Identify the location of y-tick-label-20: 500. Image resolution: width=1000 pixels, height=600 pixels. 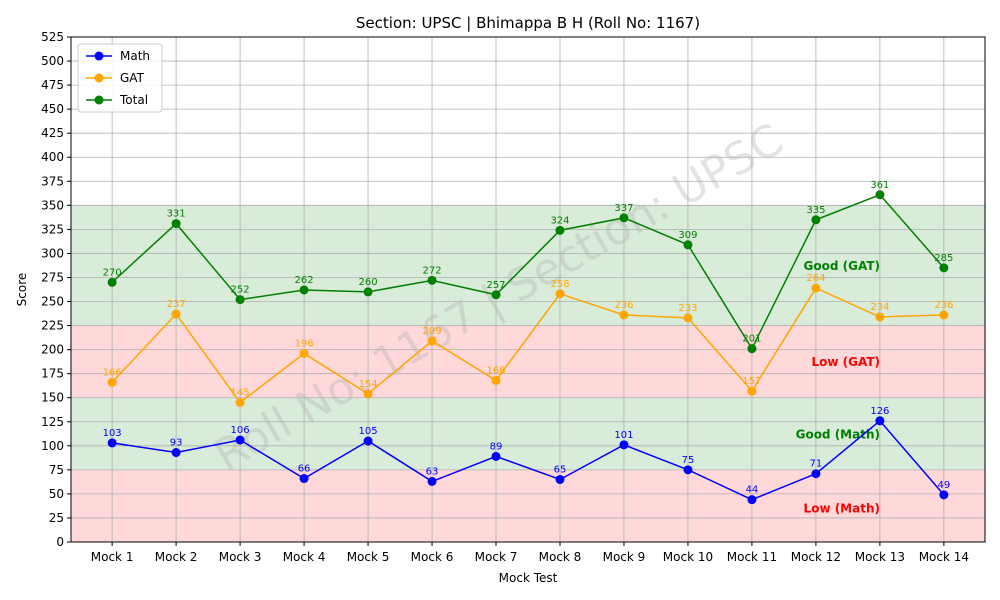
(52, 61).